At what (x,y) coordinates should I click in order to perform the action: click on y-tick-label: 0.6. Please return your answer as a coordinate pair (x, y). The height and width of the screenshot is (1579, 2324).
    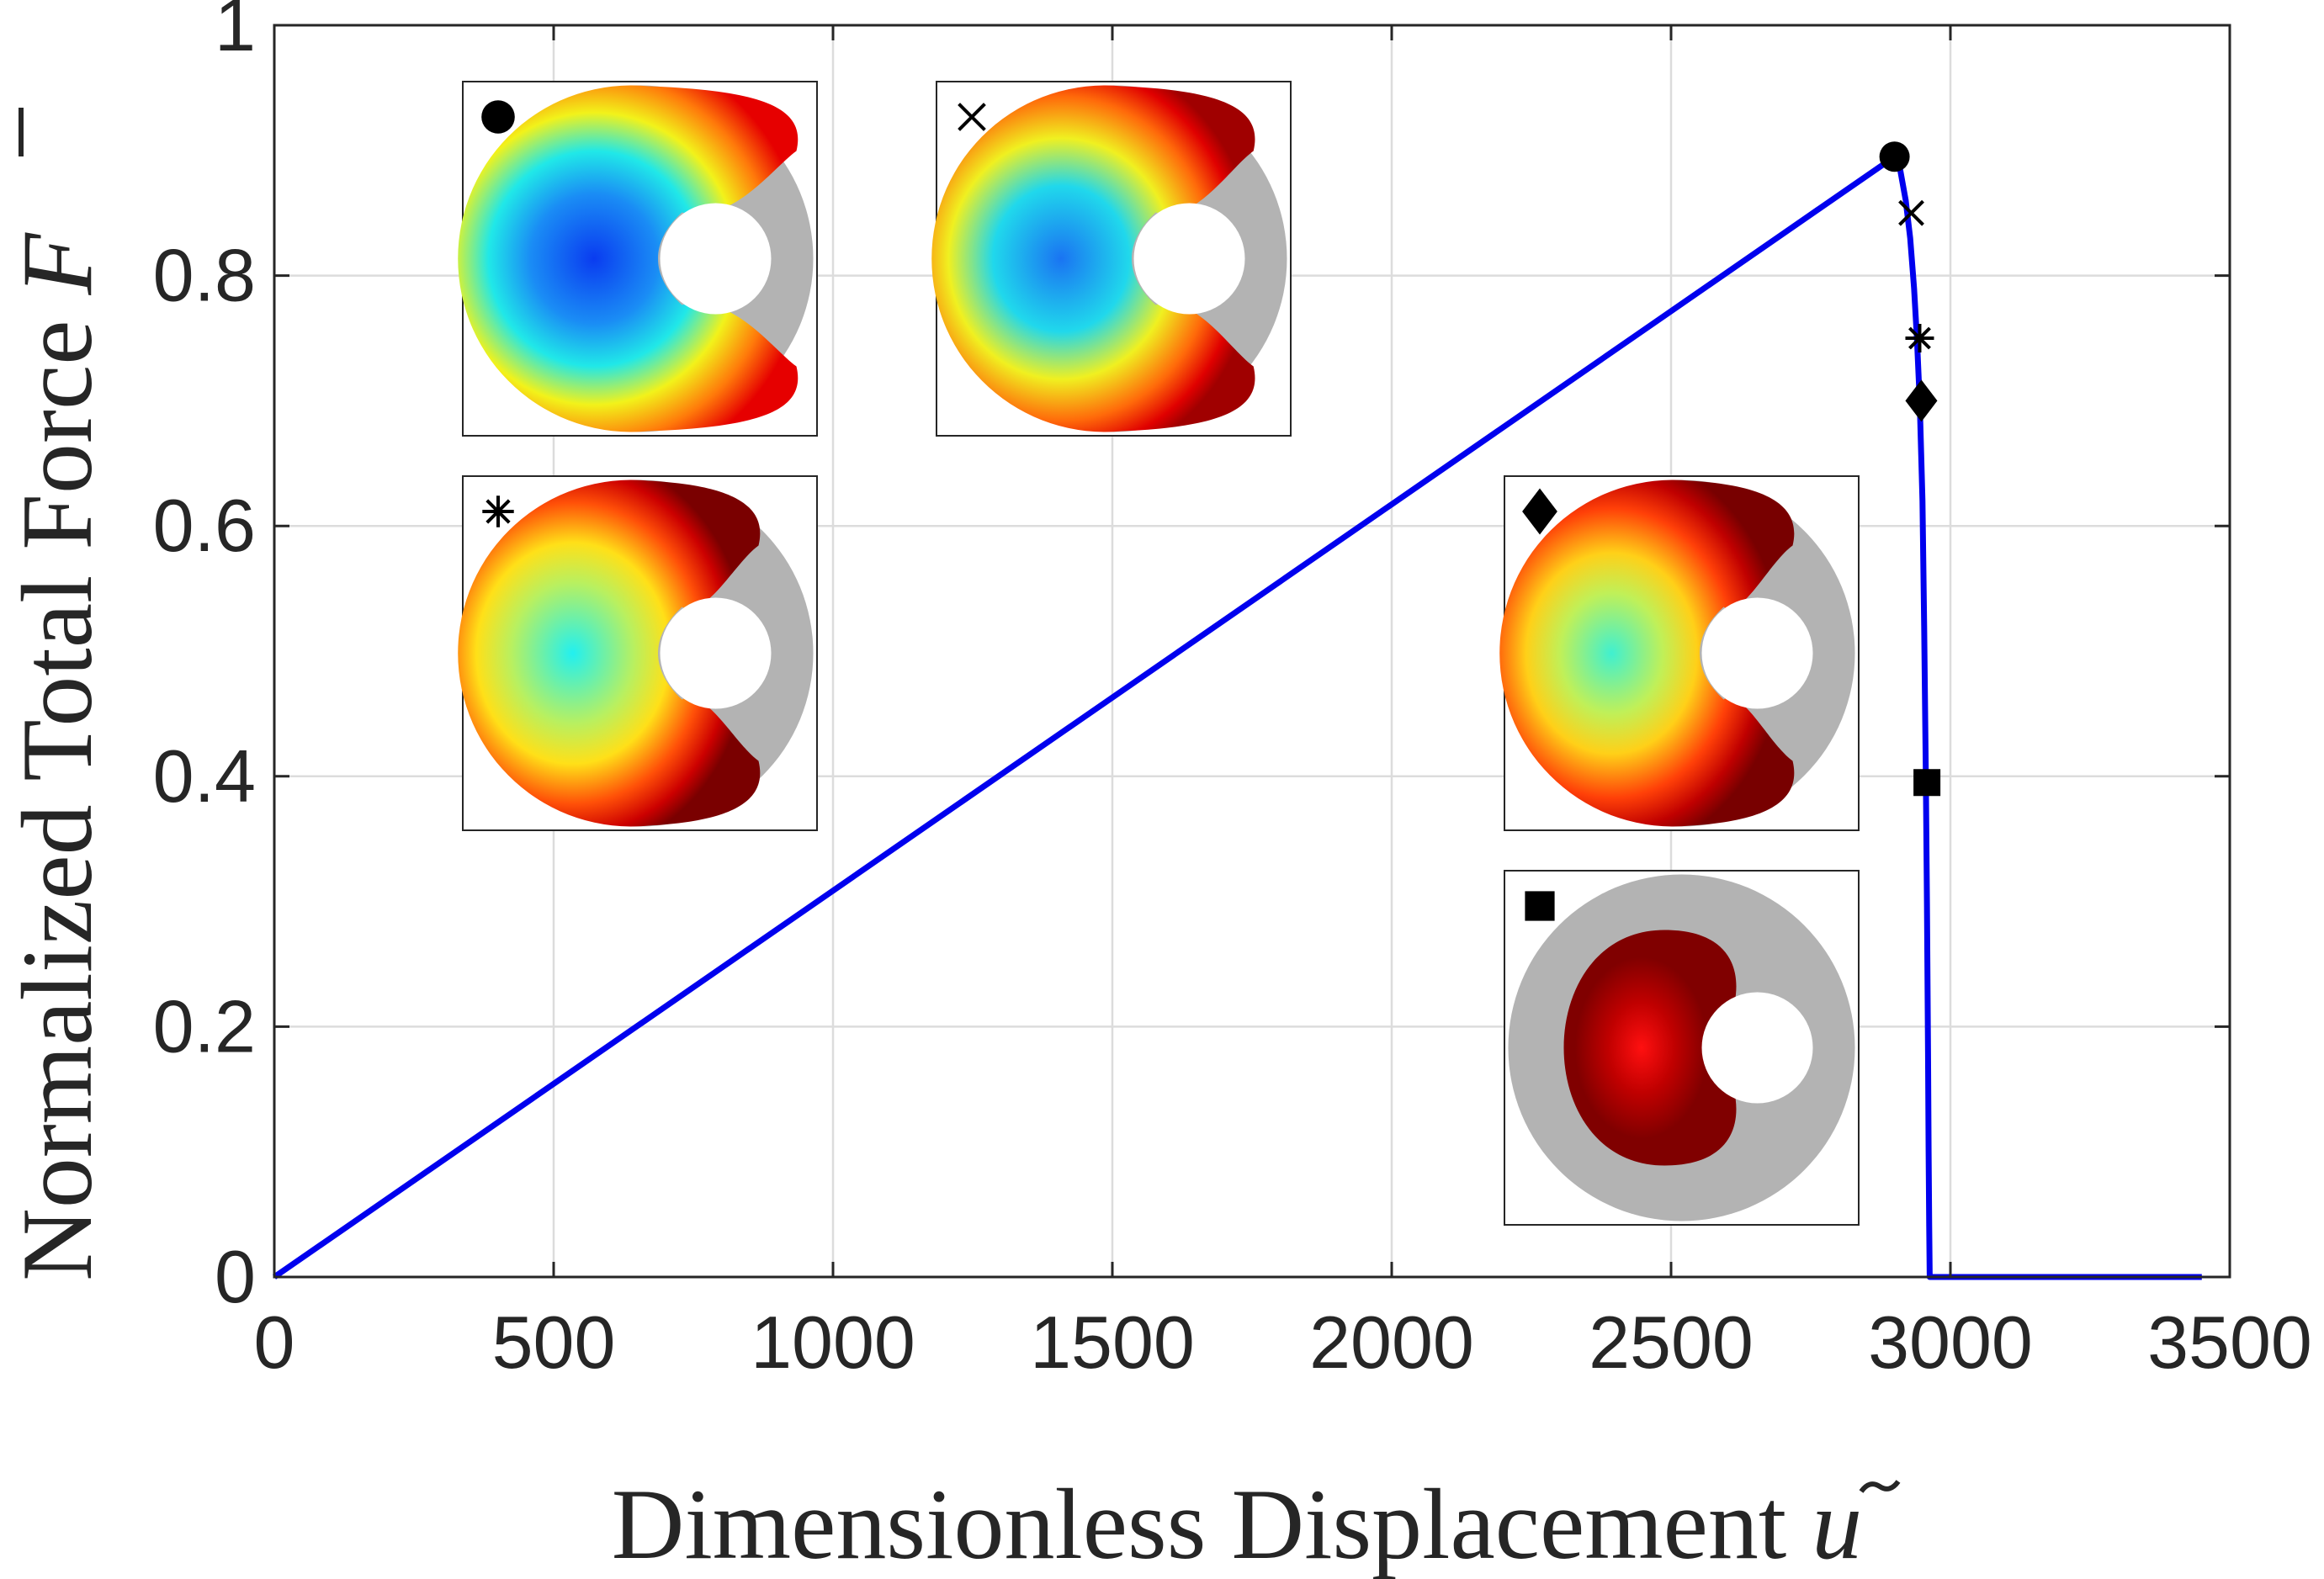
    Looking at the image, I should click on (204, 525).